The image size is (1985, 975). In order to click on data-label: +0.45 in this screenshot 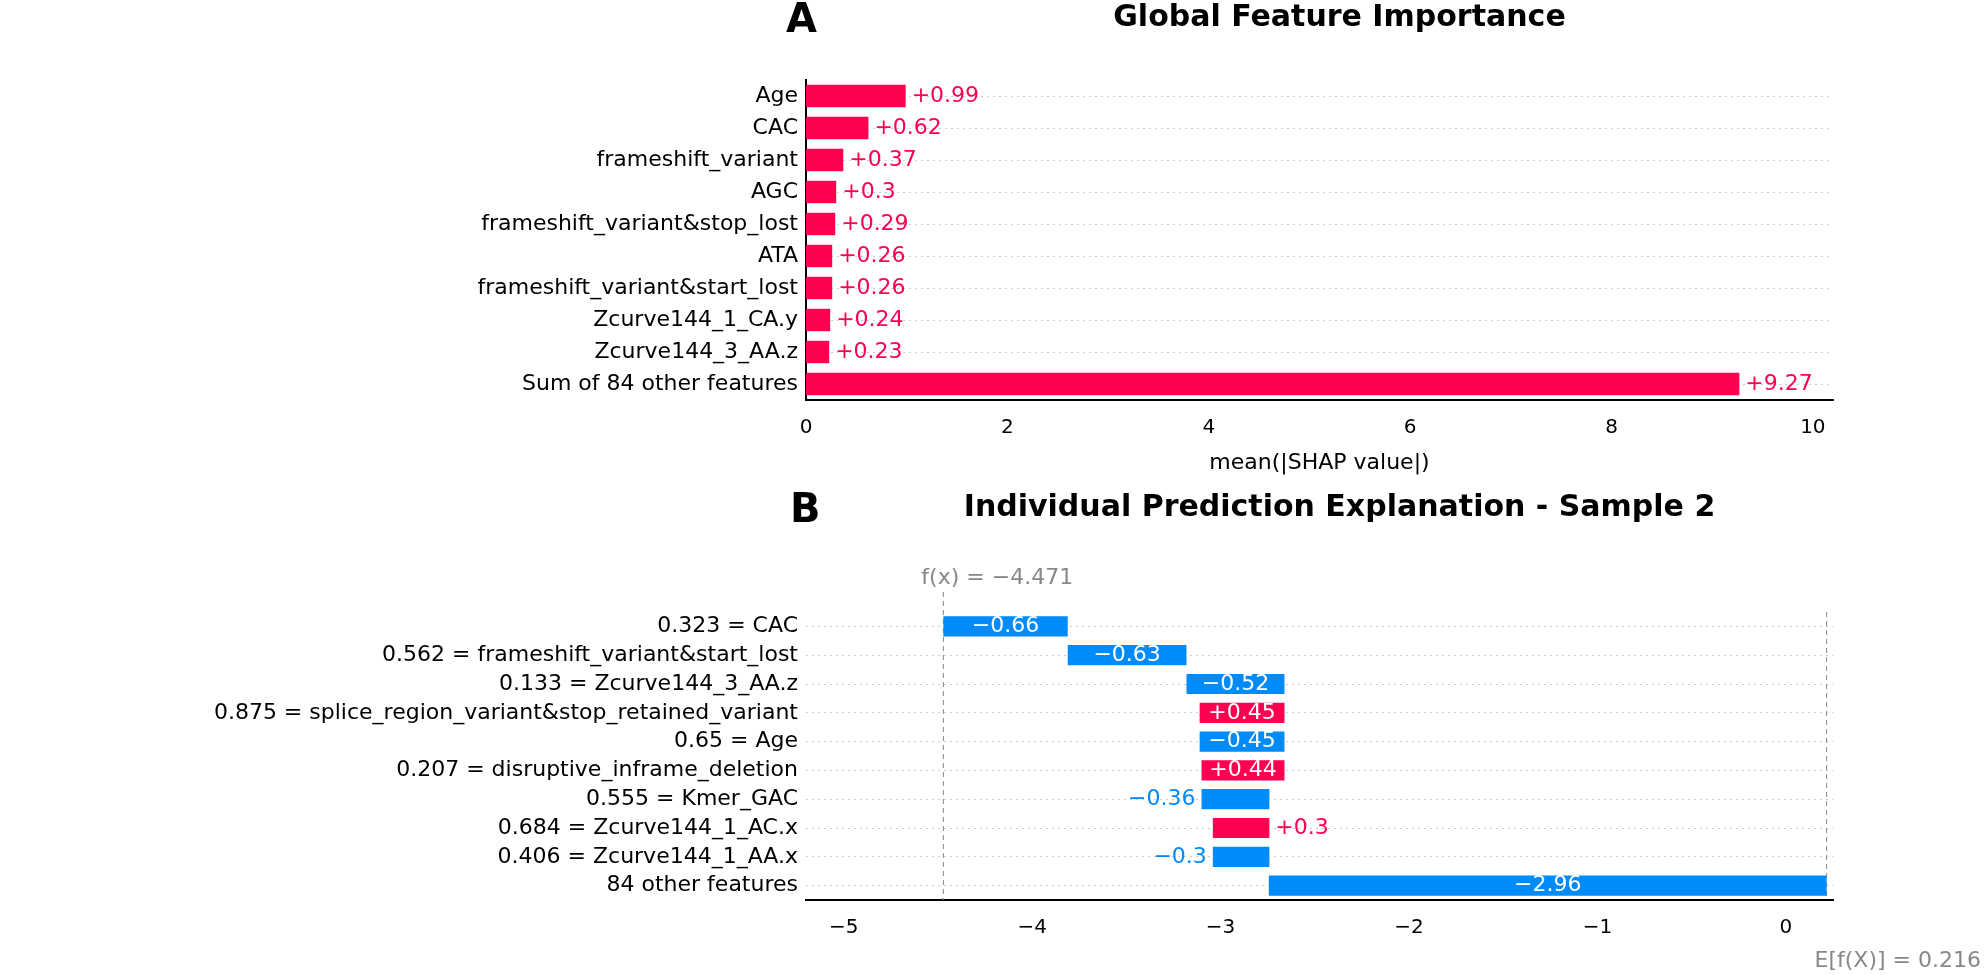, I will do `click(1242, 711)`.